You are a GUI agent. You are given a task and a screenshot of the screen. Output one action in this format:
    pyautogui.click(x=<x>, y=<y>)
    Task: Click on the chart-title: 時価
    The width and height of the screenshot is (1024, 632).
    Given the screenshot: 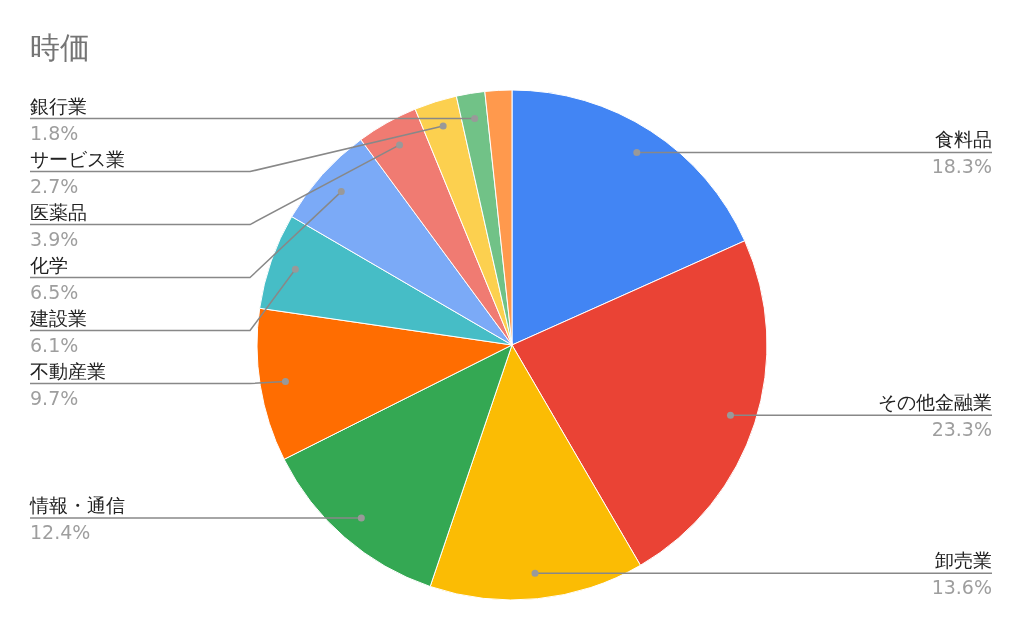 What is the action you would take?
    pyautogui.click(x=60, y=47)
    